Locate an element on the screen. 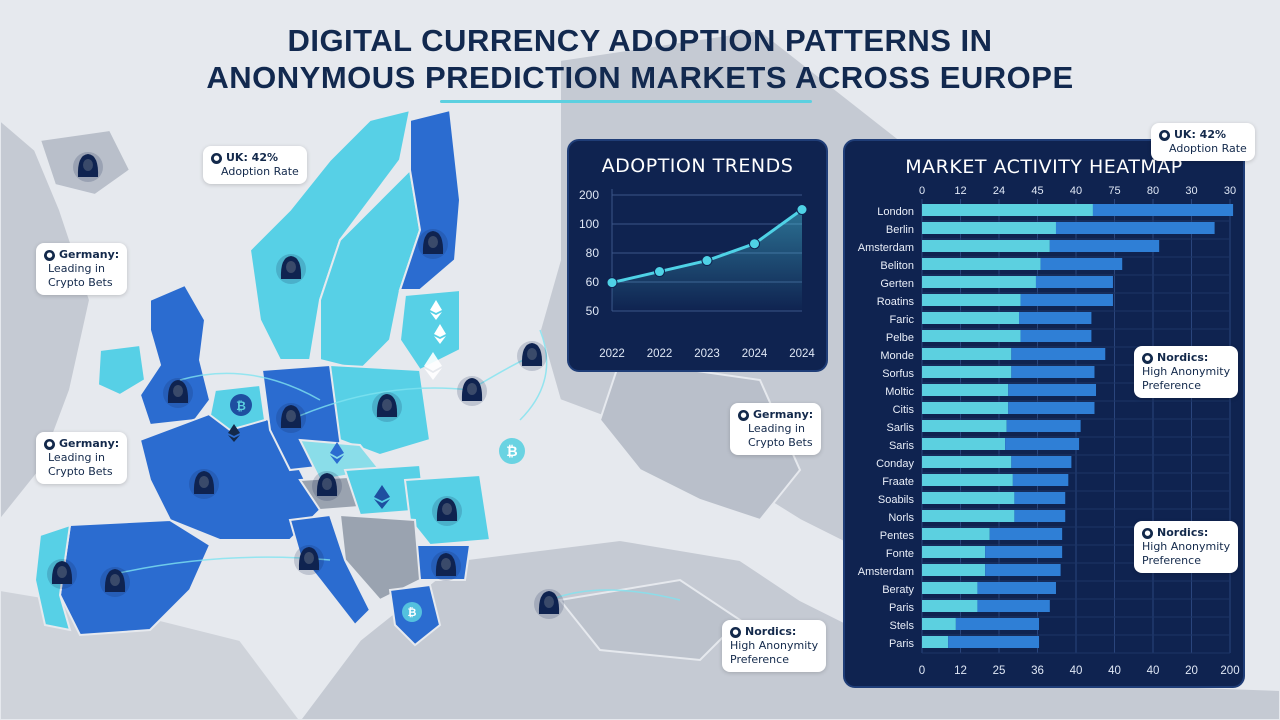  bottom-tick-label: 20 is located at coordinates (1191, 671).